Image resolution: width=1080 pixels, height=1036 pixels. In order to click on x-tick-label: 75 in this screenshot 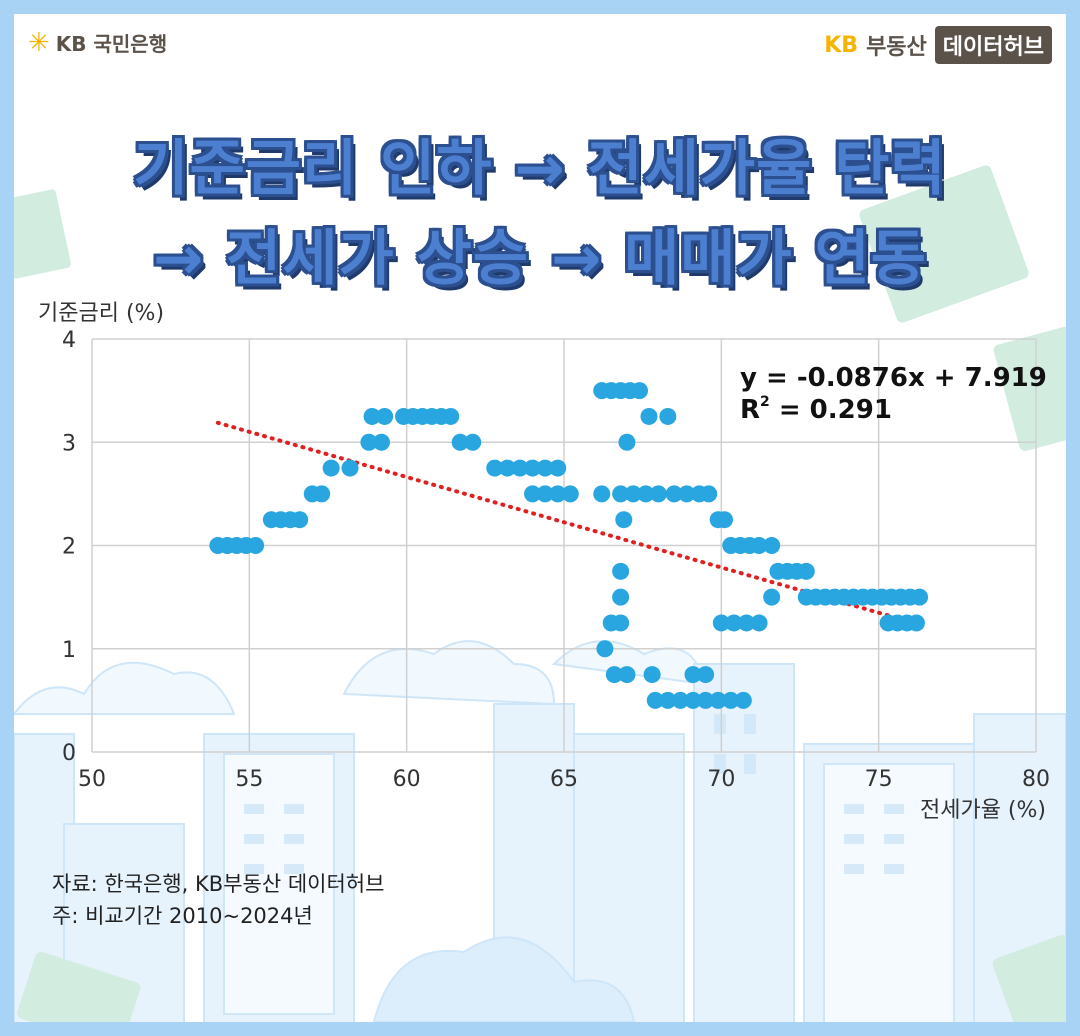, I will do `click(879, 779)`.